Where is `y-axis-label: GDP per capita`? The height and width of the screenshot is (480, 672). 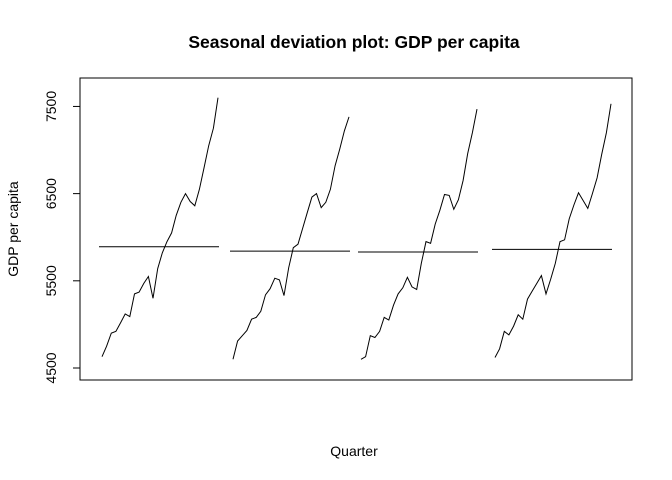 y-axis-label: GDP per capita is located at coordinates (13, 229).